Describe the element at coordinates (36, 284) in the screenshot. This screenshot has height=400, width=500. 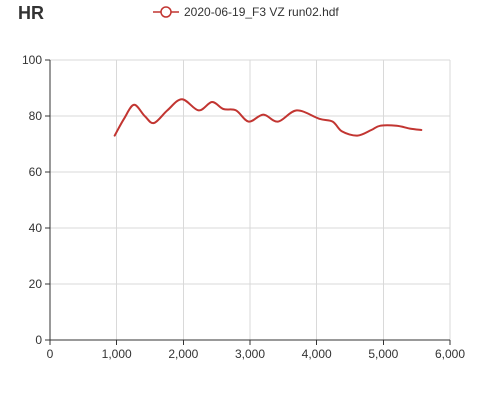
I see `y-tick-label: 20` at that location.